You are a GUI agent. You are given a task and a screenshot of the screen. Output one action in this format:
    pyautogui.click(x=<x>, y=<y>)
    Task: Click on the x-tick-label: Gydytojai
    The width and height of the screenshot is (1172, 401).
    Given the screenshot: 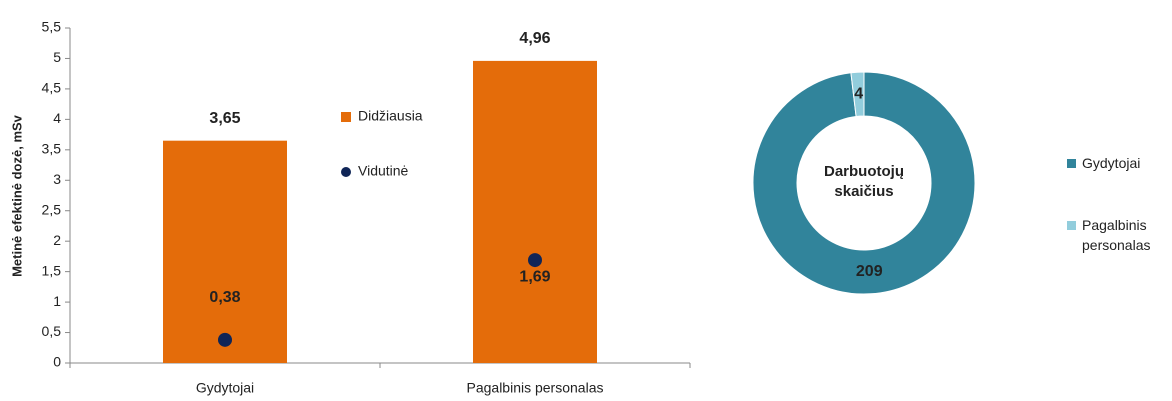 What is the action you would take?
    pyautogui.click(x=225, y=388)
    